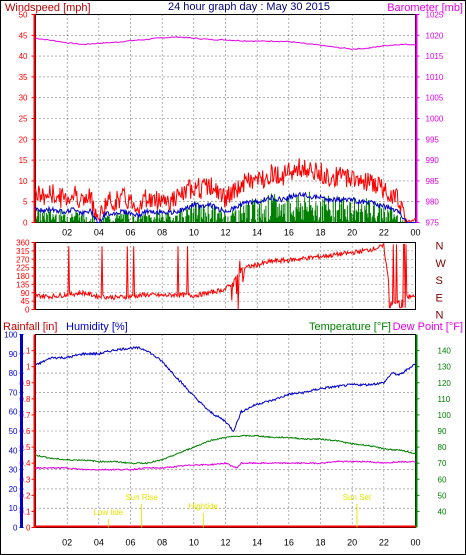 The width and height of the screenshot is (466, 555). What do you see at coordinates (13, 431) in the screenshot?
I see `humidity-tick-label: 50` at bounding box center [13, 431].